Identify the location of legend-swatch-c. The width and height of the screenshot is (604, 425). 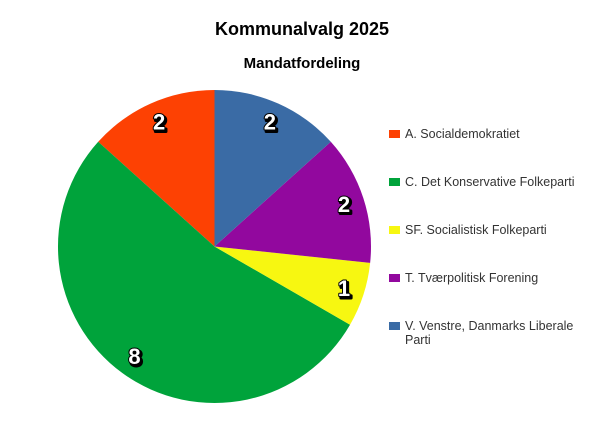
(394, 182).